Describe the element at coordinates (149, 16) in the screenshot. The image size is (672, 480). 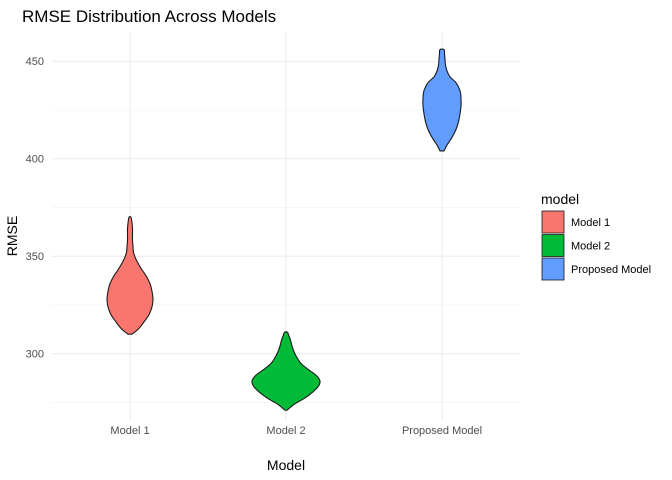
I see `chart-title: RMSE Distribution Across Models` at that location.